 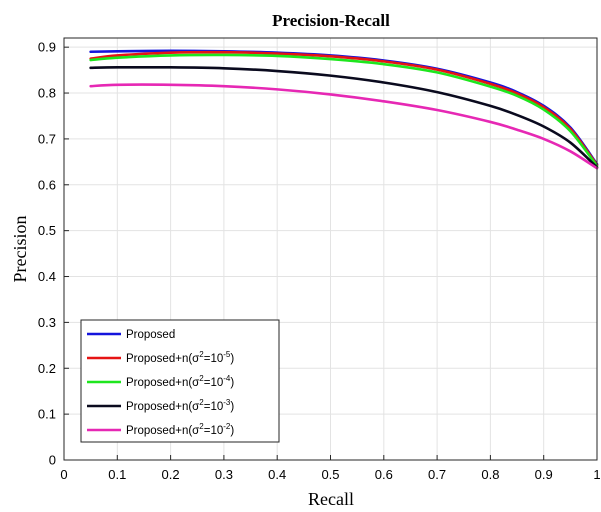 I want to click on y-tick-label: 0.3, so click(x=47, y=322).